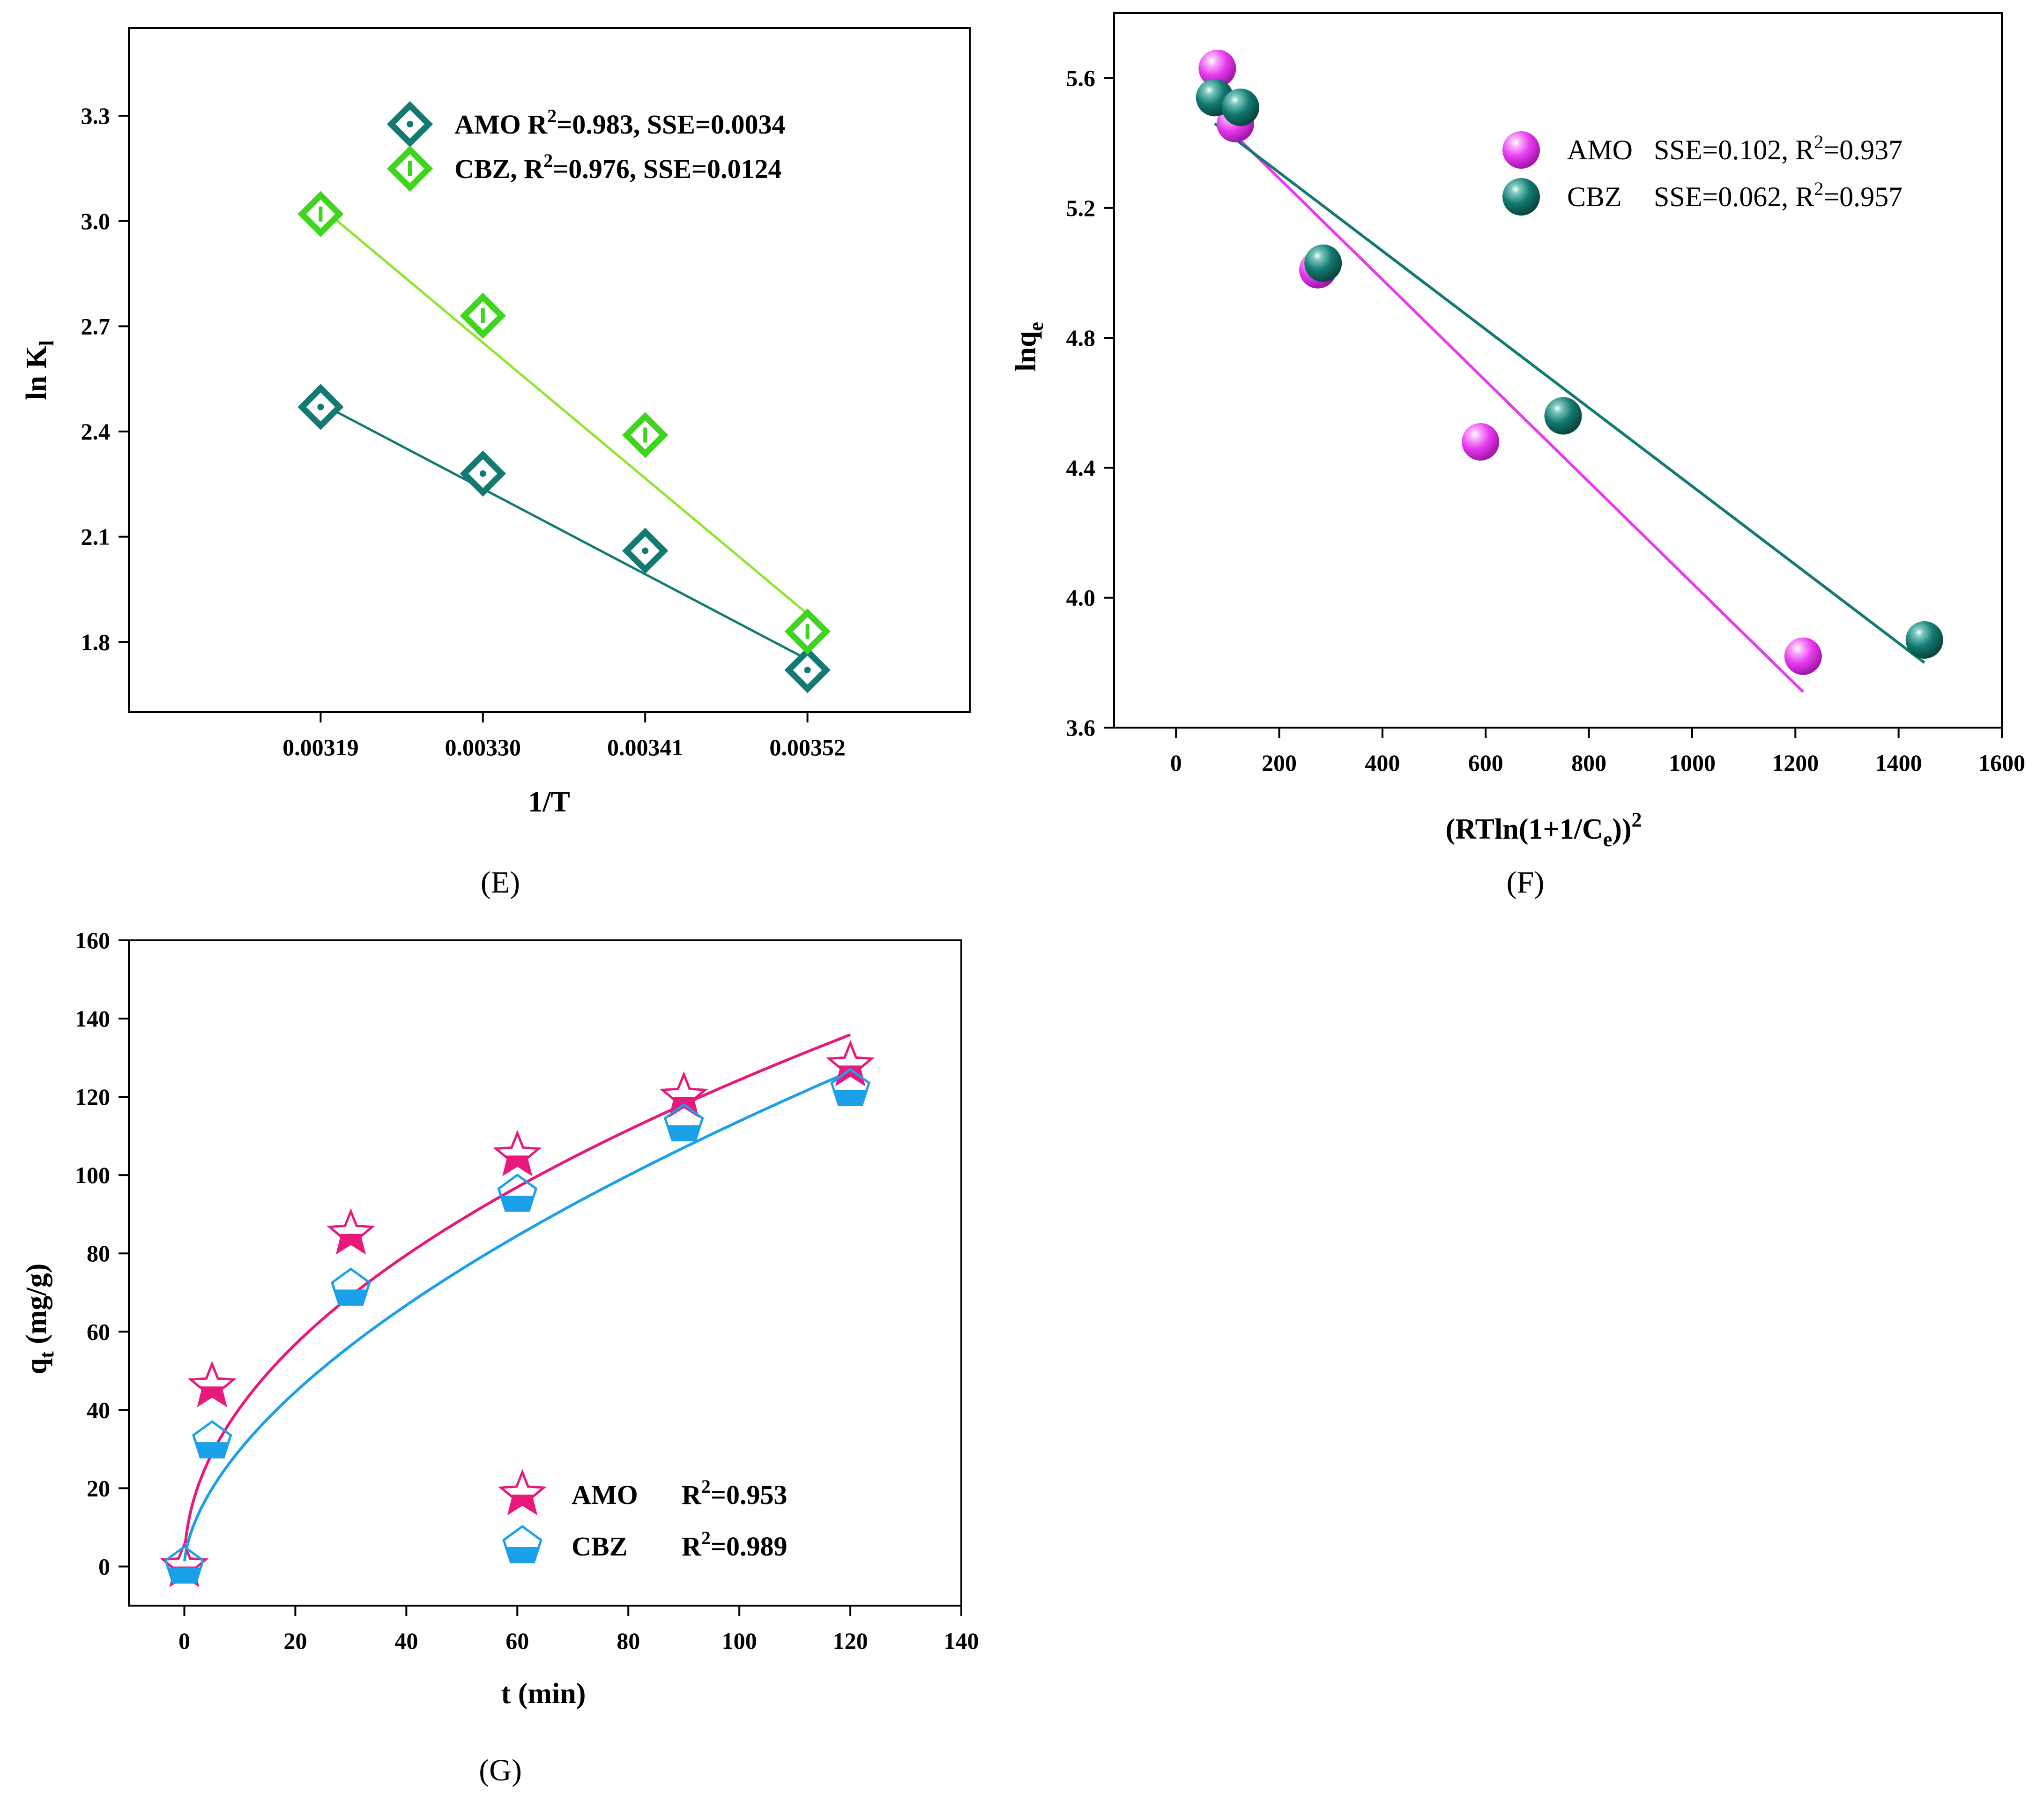 The width and height of the screenshot is (2044, 1801). I want to click on panel-f-y-tick-label: 4.8, so click(1081, 338).